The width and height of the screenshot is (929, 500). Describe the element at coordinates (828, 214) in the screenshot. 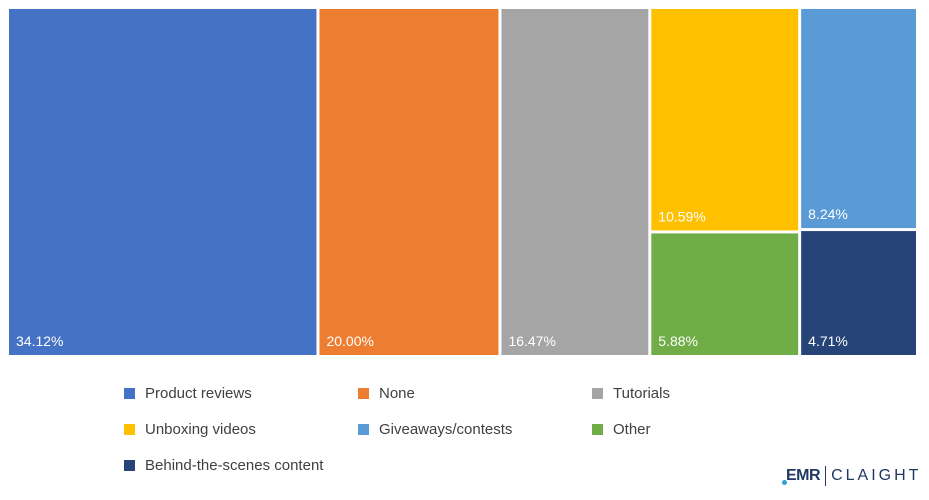

I see `tile-value-label-giveaways-contests: 8.24%` at that location.